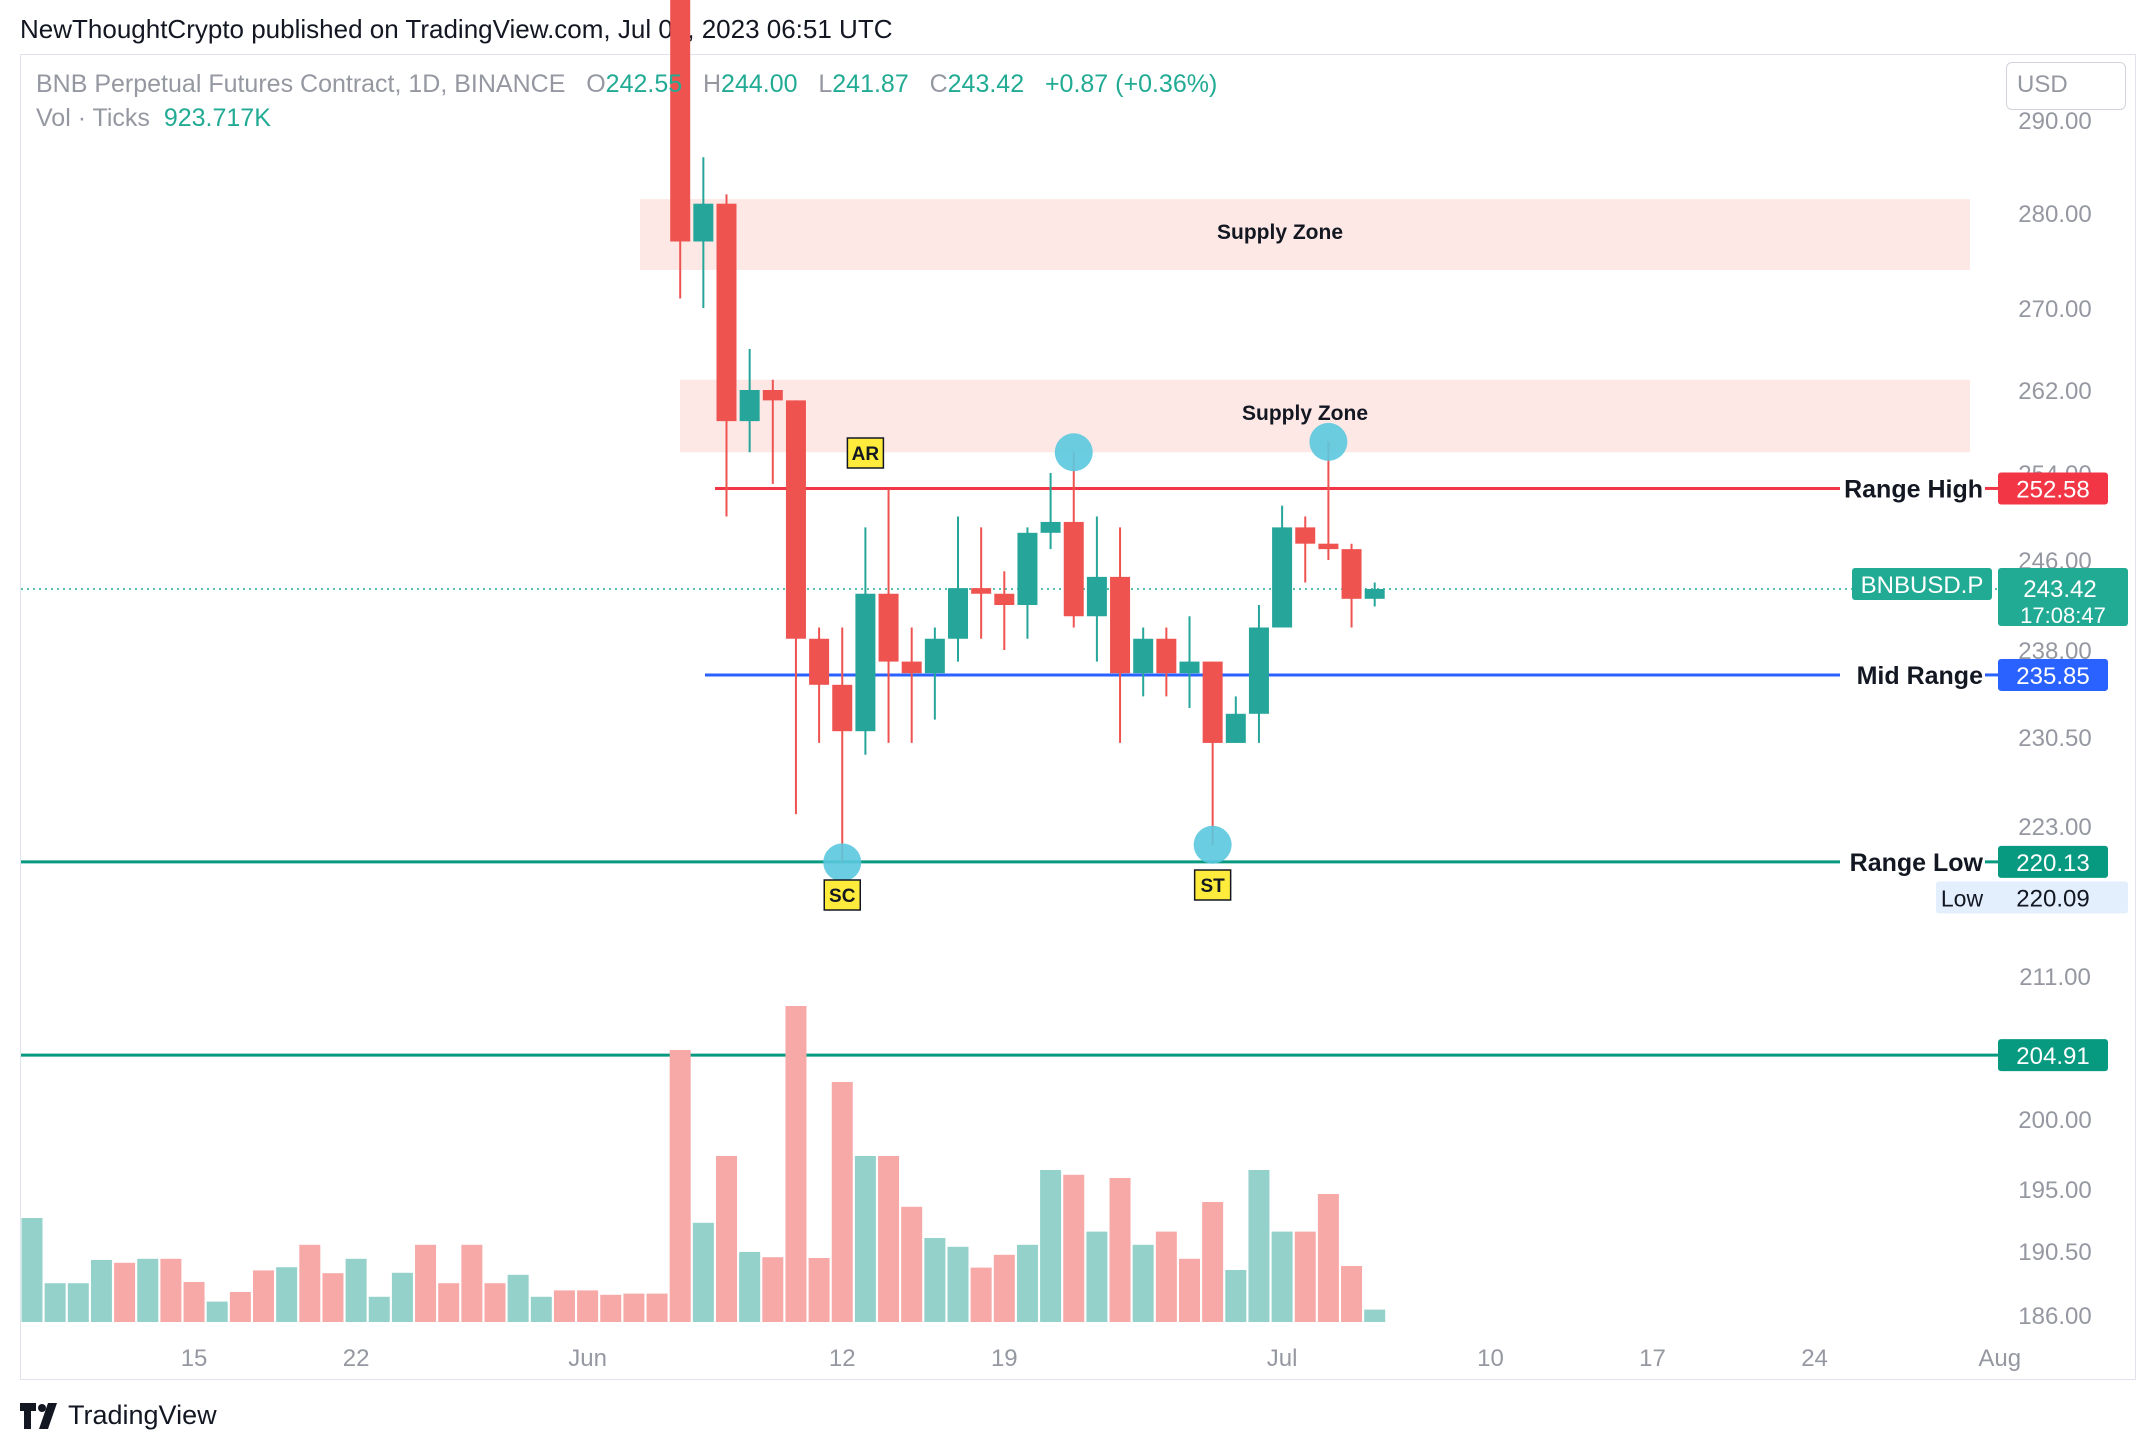 This screenshot has height=1450, width=2156. What do you see at coordinates (2055, 977) in the screenshot?
I see `y-axis-tick: 211.00` at bounding box center [2055, 977].